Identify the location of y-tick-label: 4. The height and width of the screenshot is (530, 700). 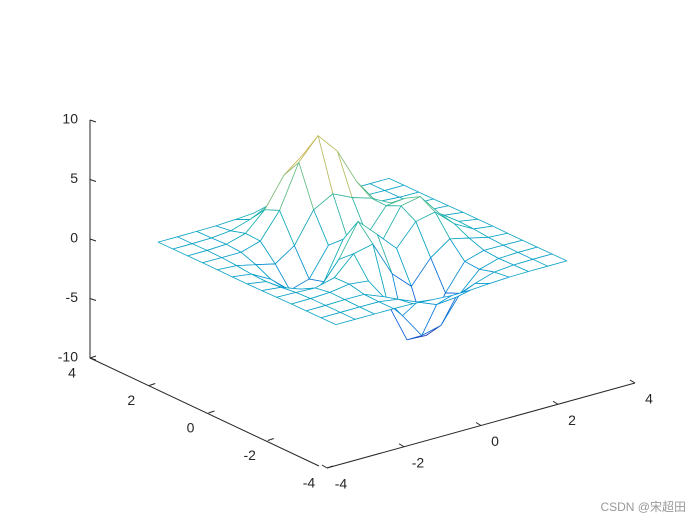
(72, 373).